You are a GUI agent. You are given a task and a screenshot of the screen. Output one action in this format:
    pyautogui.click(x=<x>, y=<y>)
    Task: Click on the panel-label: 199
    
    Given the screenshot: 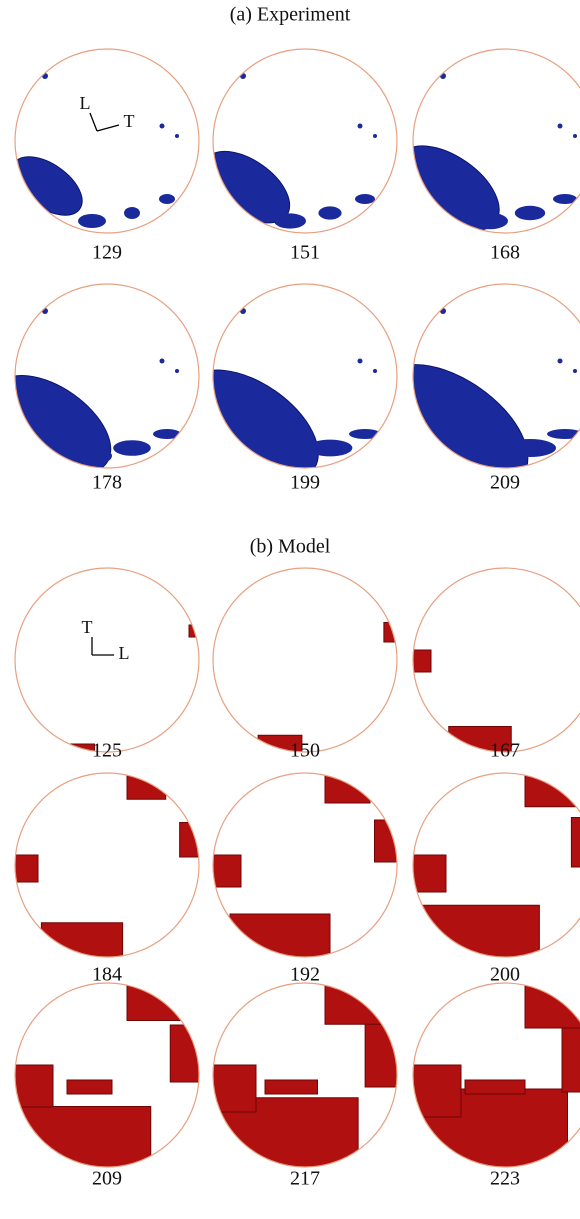 What is the action you would take?
    pyautogui.click(x=305, y=483)
    